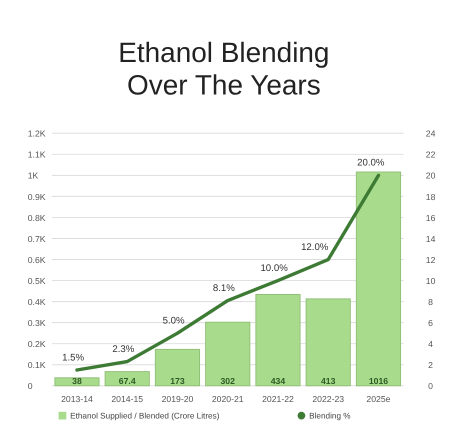 This screenshot has height=441, width=467. What do you see at coordinates (431, 259) in the screenshot?
I see `y2-tick-label: 12` at bounding box center [431, 259].